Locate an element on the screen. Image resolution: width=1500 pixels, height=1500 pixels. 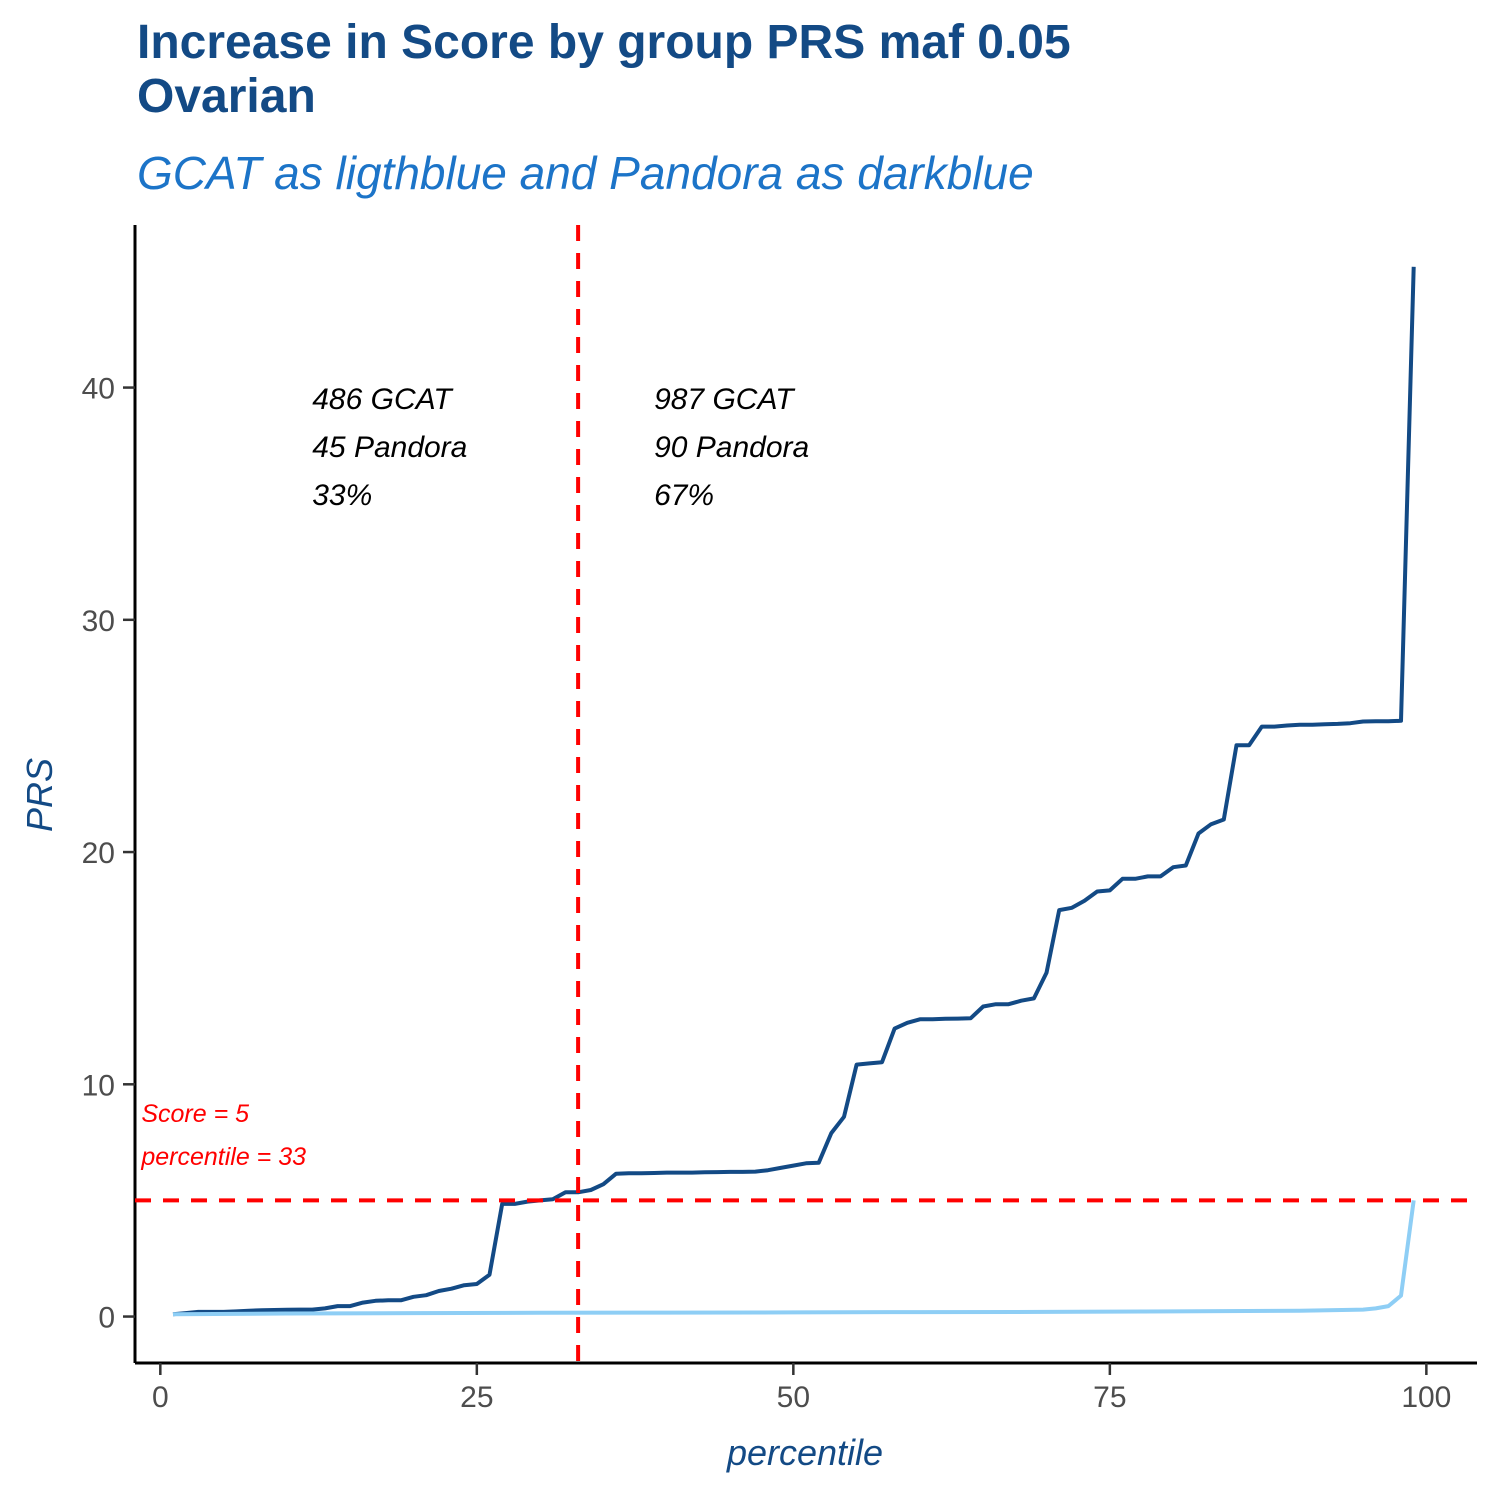
annotation-2-line-1: 987 GCAT is located at coordinates (725, 399).